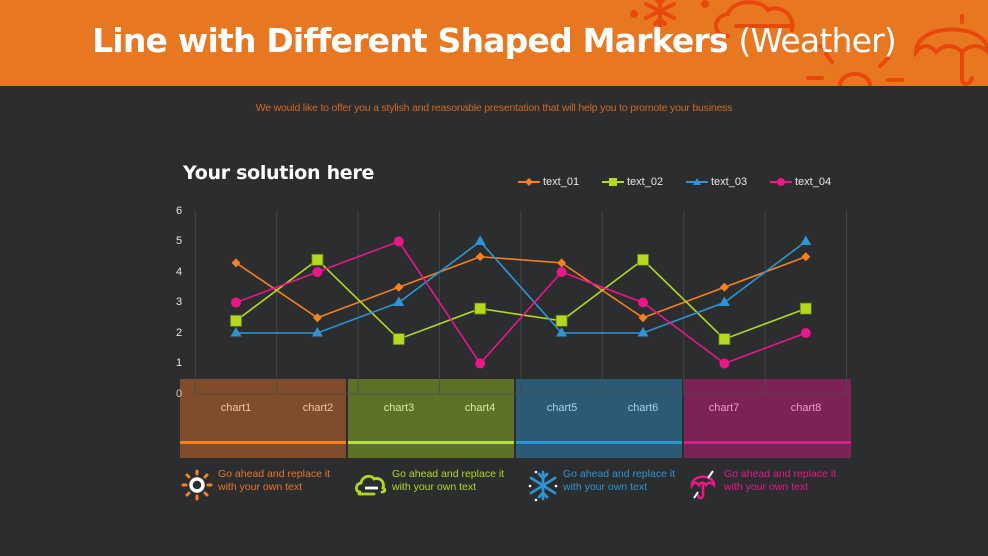 The image size is (988, 556). I want to click on legend-label: text_04, so click(813, 182).